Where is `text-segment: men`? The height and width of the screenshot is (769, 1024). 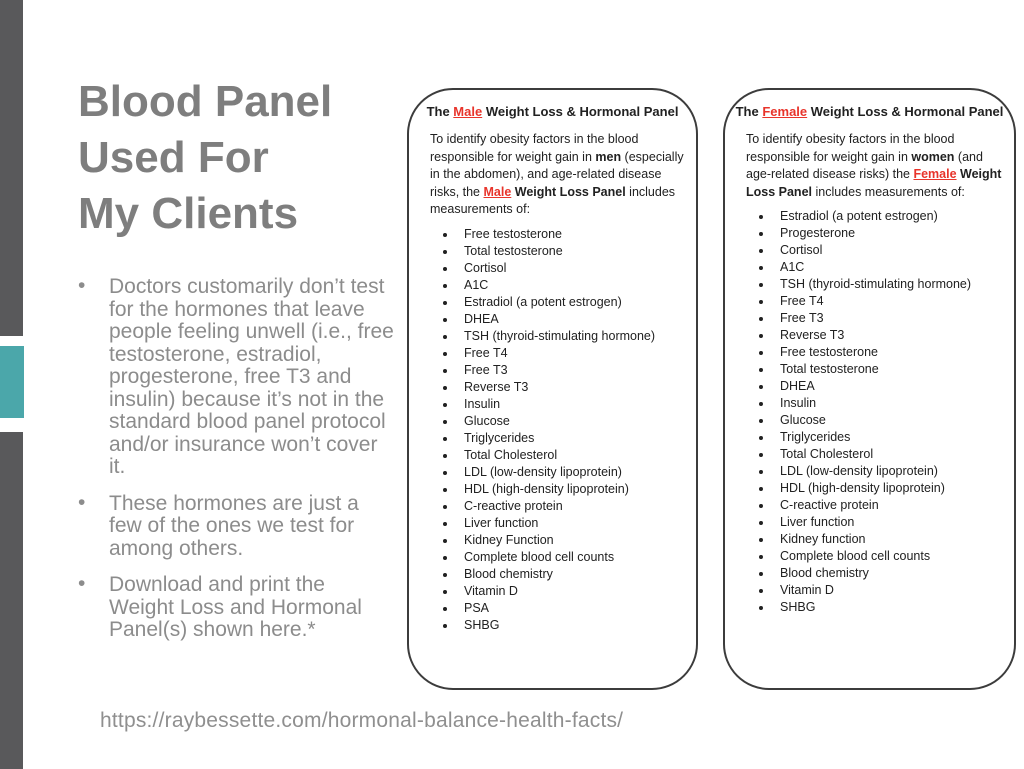
text-segment: men is located at coordinates (608, 156).